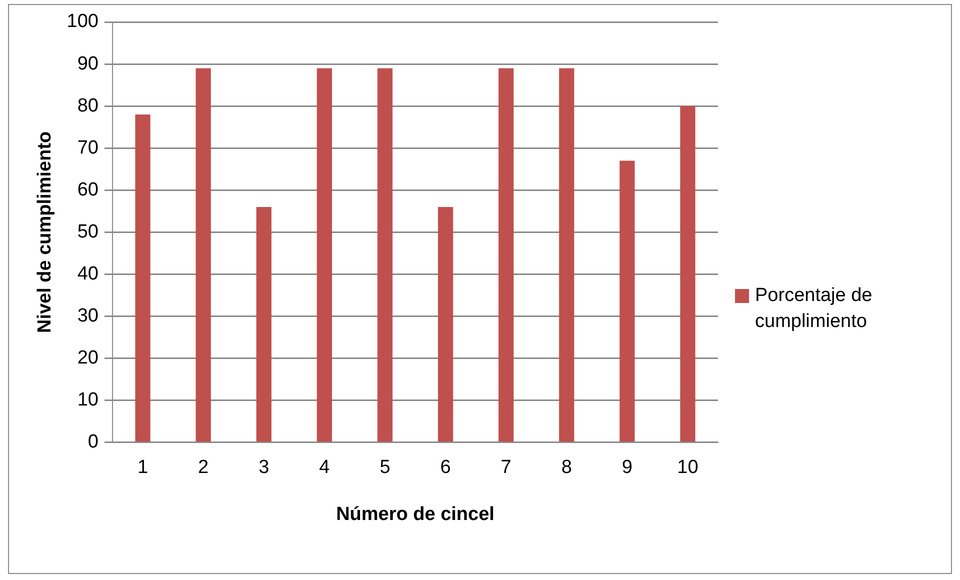 The width and height of the screenshot is (960, 580). Describe the element at coordinates (87, 273) in the screenshot. I see `y-tick-label: 40` at that location.